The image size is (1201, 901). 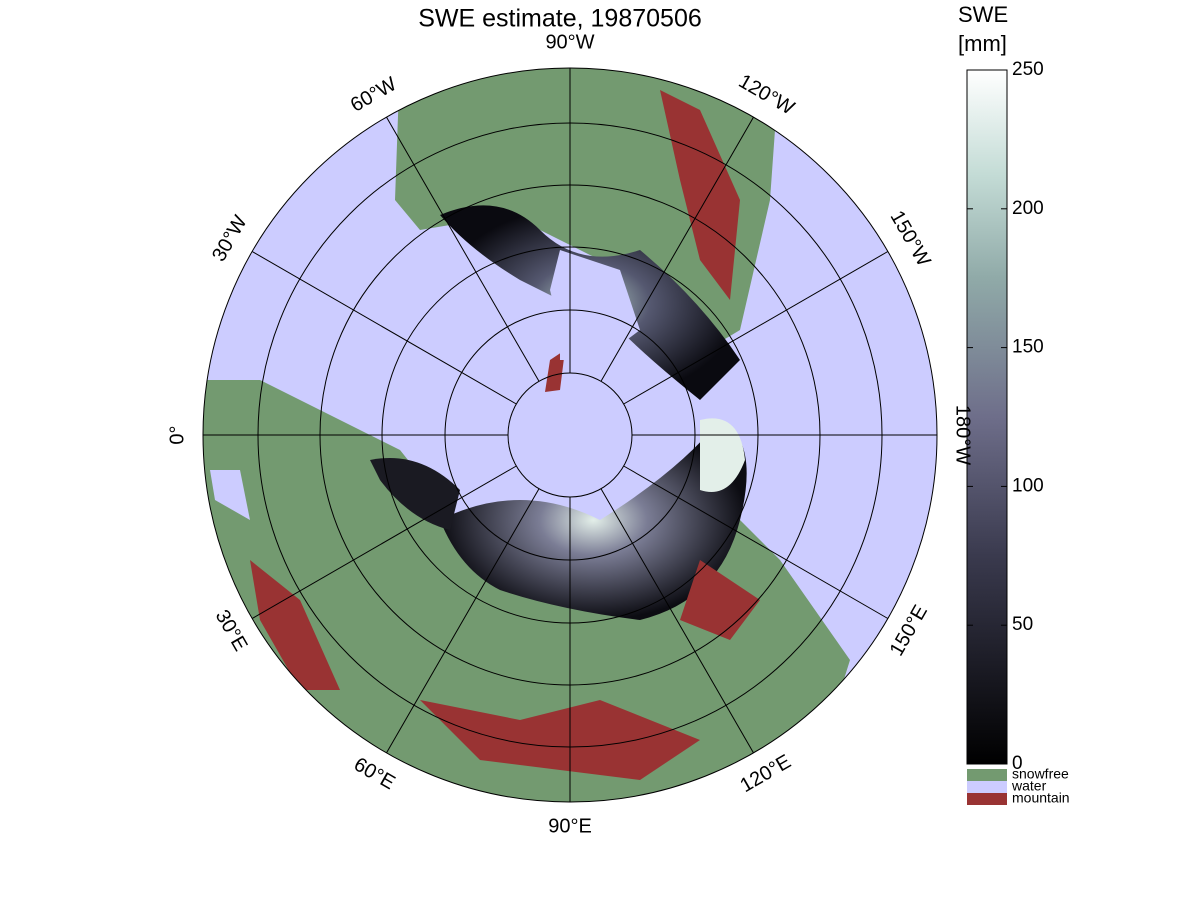 What do you see at coordinates (570, 826) in the screenshot?
I see `meridian-label: 90°E` at bounding box center [570, 826].